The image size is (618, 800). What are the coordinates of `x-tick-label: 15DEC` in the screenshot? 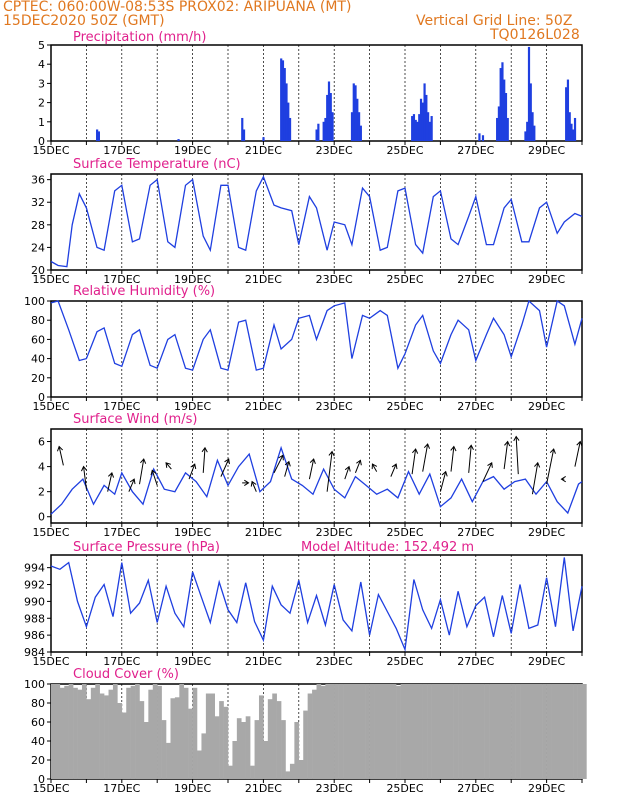 It's located at (50, 532).